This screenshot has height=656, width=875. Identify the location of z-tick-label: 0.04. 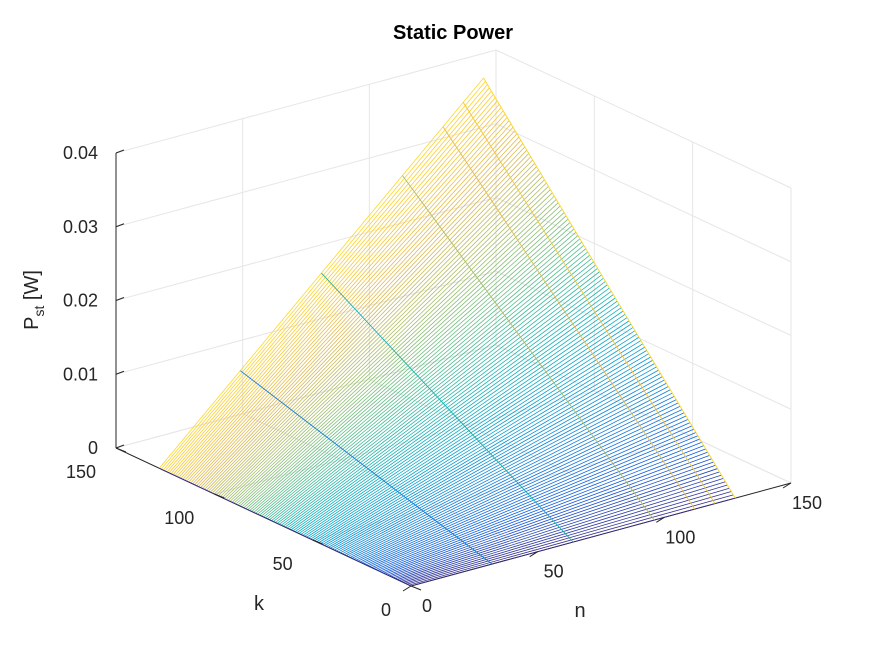
(80, 153).